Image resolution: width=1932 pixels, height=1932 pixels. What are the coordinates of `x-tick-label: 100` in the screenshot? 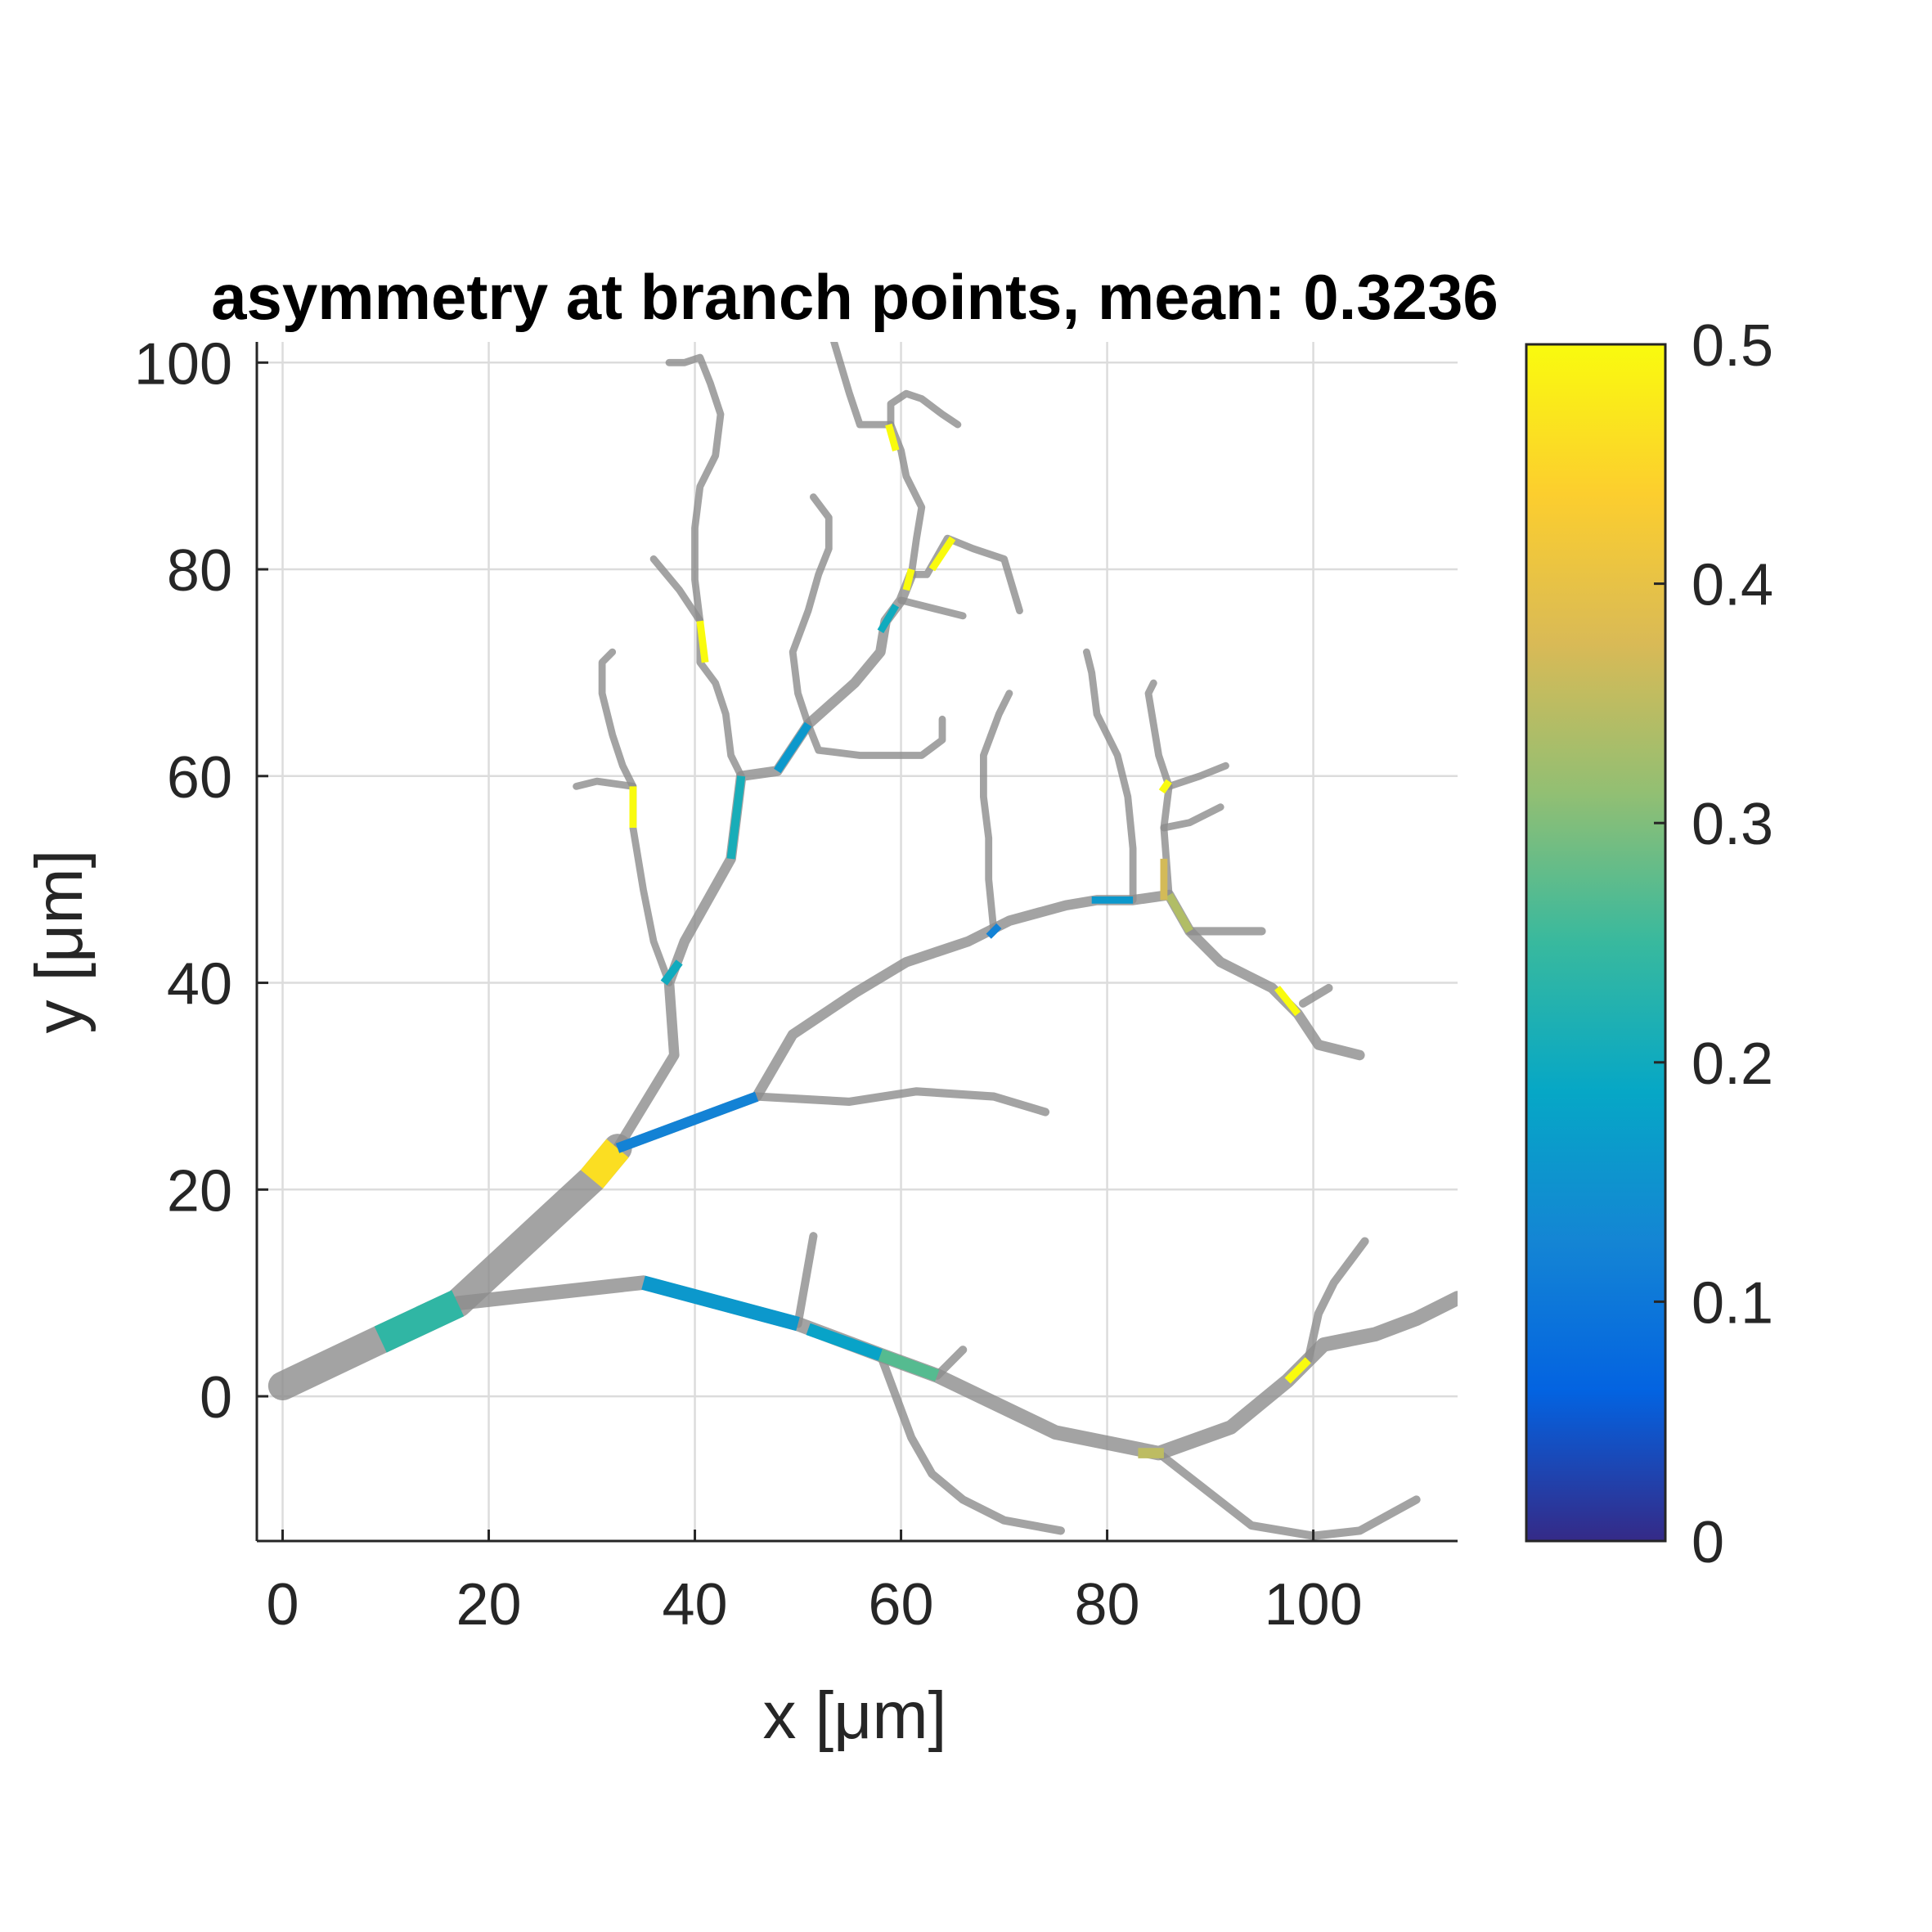 It's located at (1314, 1605).